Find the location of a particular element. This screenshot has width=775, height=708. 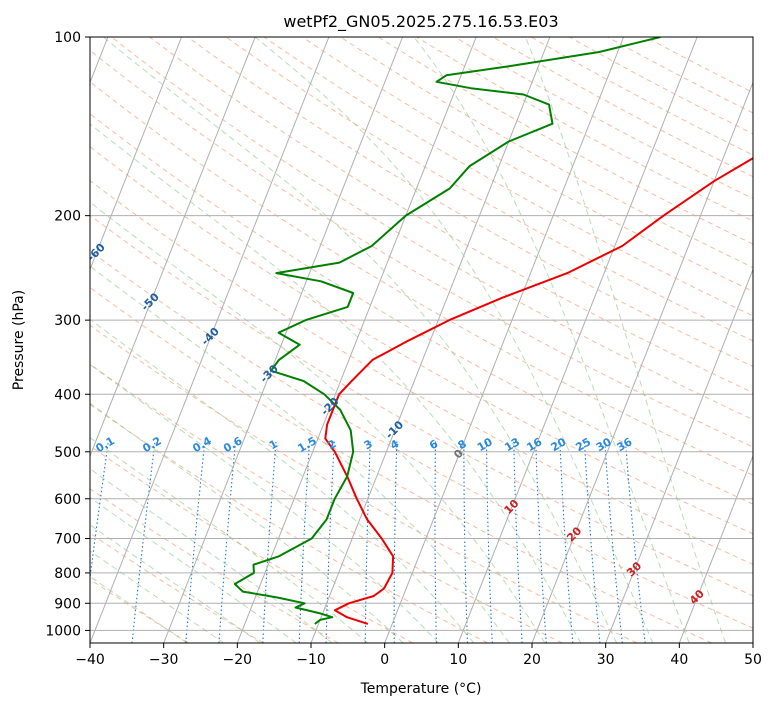

mixing-ratio-label: 2 is located at coordinates (331, 444).